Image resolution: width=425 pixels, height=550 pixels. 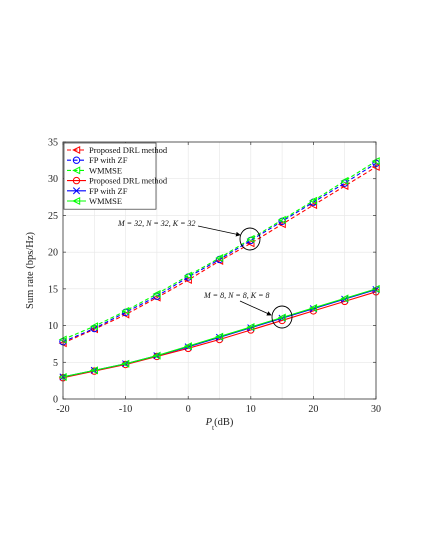 I want to click on x-tick-label: -20, so click(x=62, y=409).